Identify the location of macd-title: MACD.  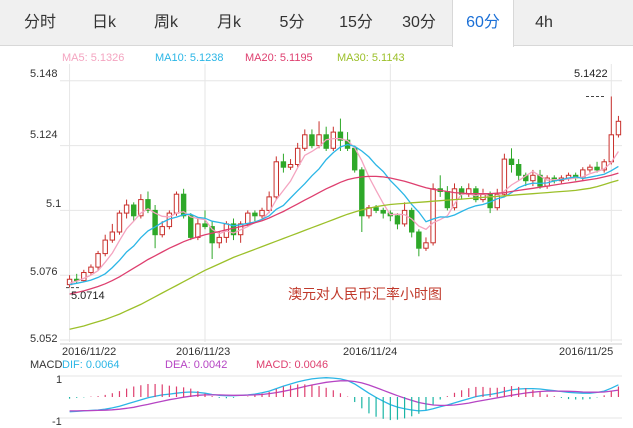
(46, 365).